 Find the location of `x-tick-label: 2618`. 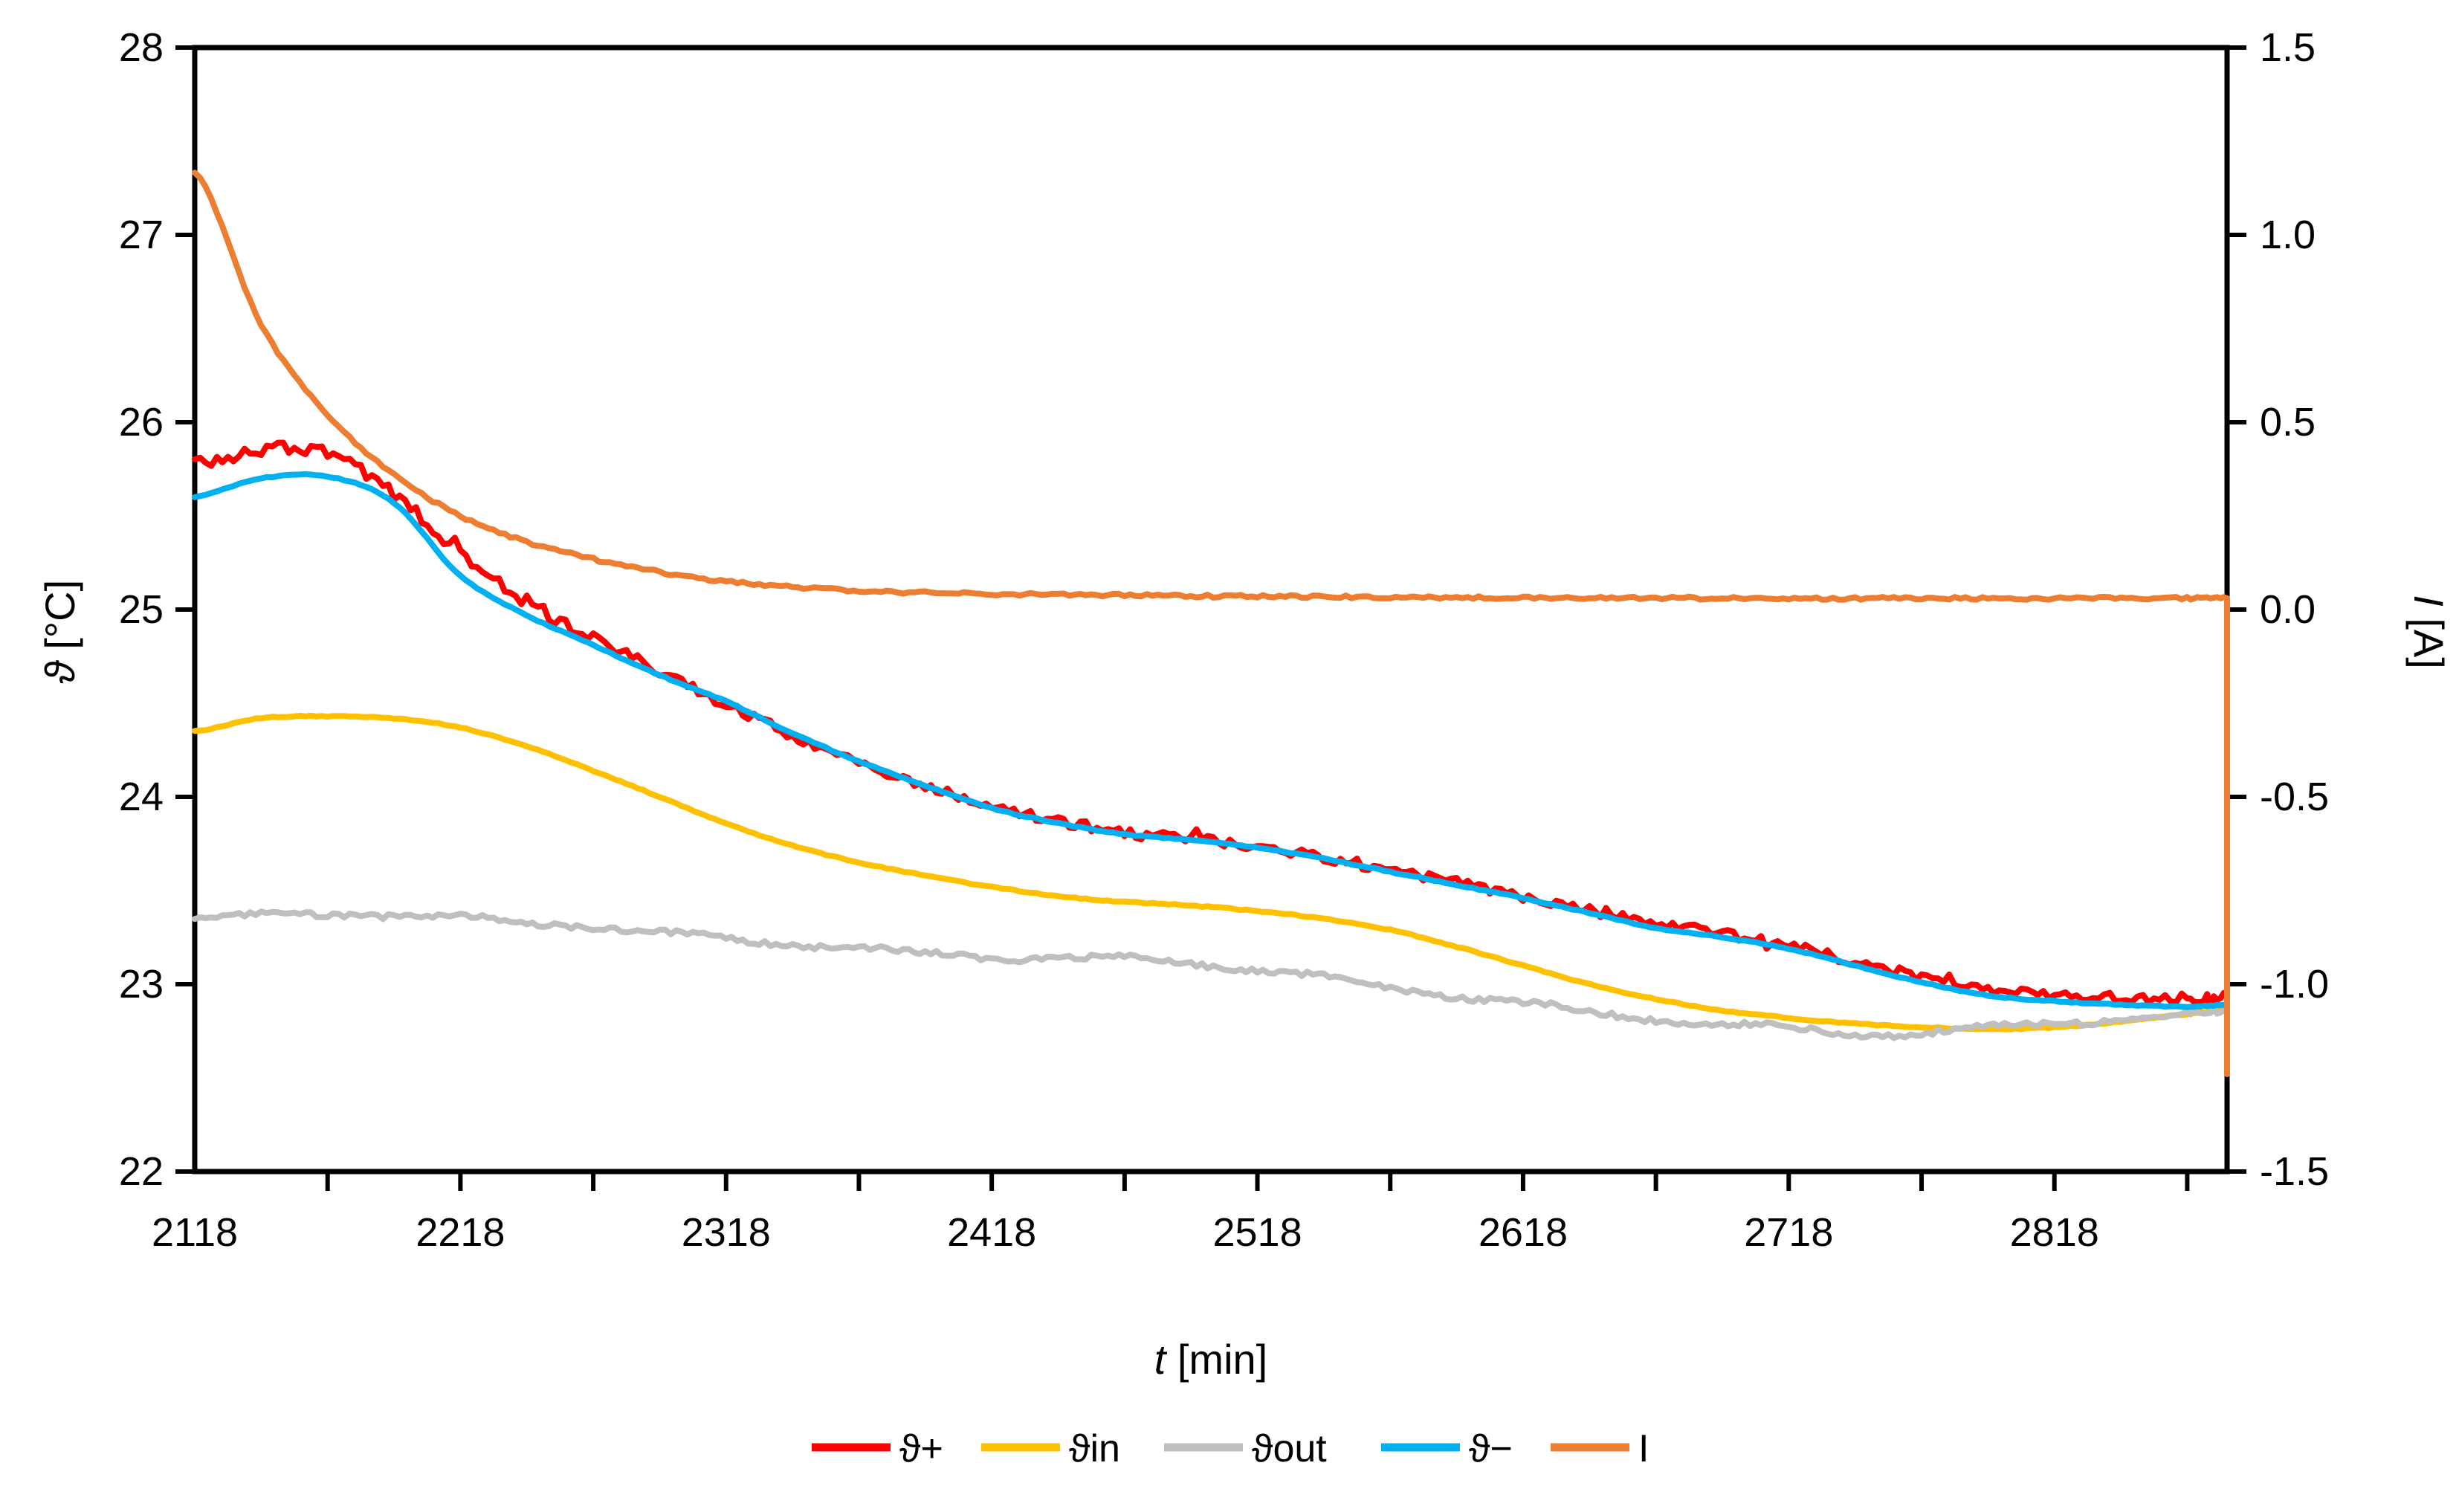

x-tick-label: 2618 is located at coordinates (1523, 1233).